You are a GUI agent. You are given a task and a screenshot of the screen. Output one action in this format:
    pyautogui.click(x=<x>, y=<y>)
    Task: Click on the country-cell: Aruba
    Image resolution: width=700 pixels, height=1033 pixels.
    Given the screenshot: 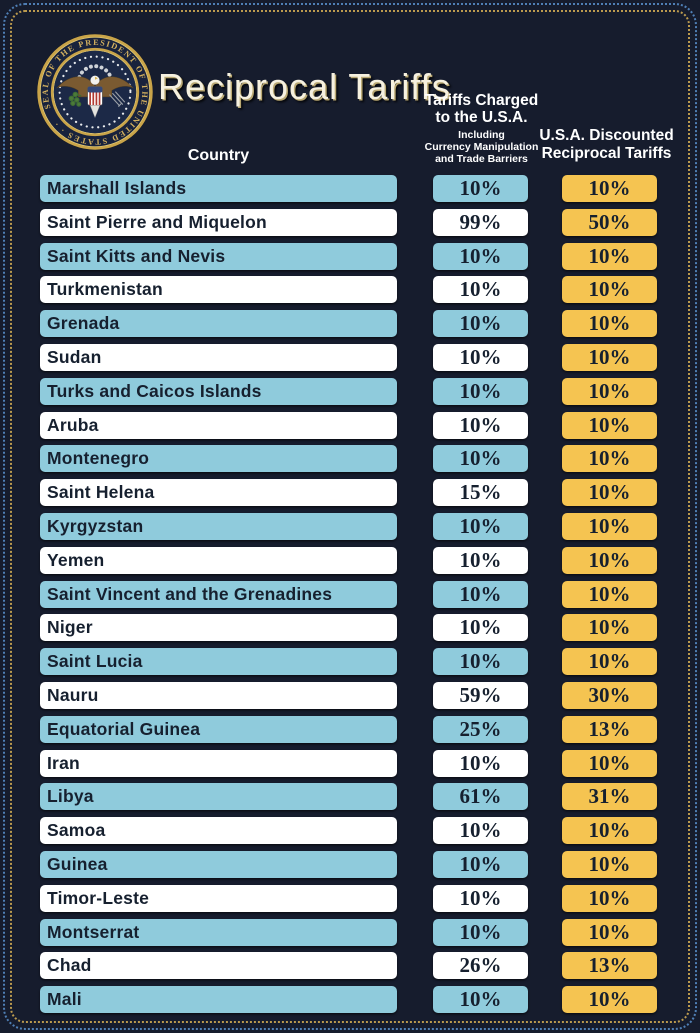 What is the action you would take?
    pyautogui.click(x=218, y=425)
    